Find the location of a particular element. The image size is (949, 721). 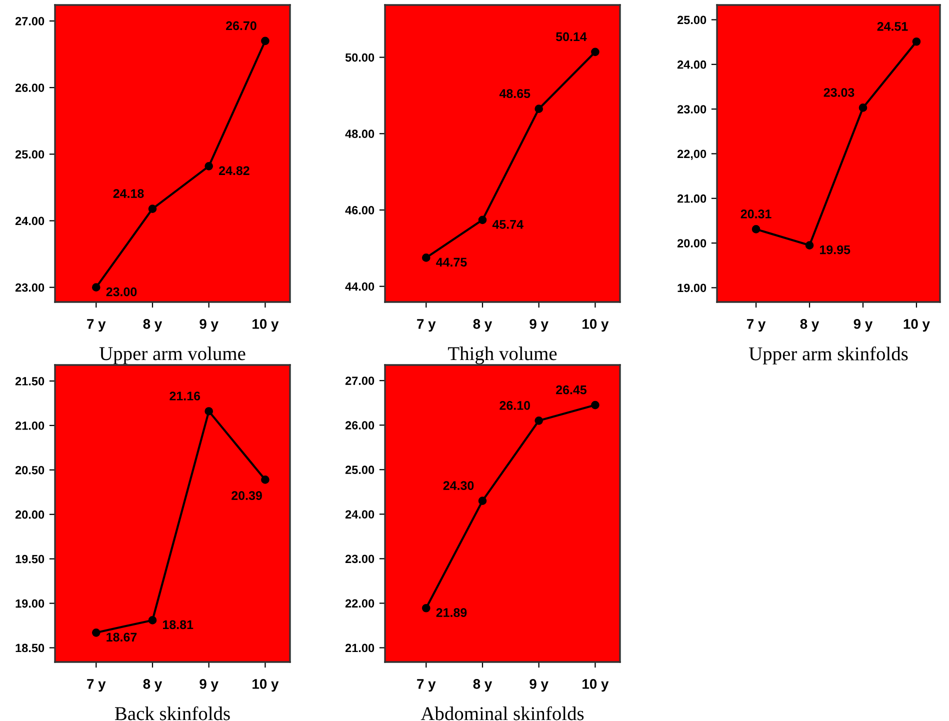

y-tick-label: 50.00 is located at coordinates (359, 57).